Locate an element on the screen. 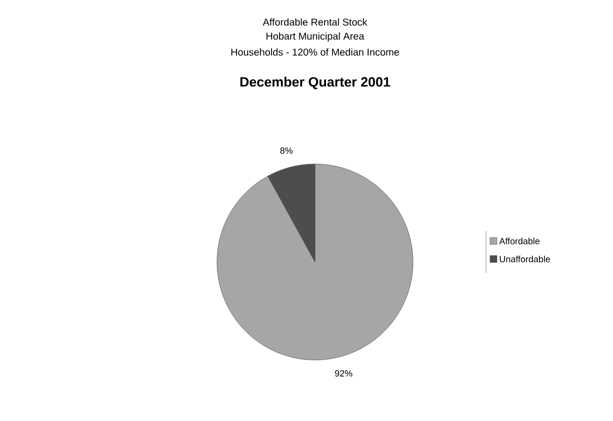  data-label: 92% is located at coordinates (343, 373).